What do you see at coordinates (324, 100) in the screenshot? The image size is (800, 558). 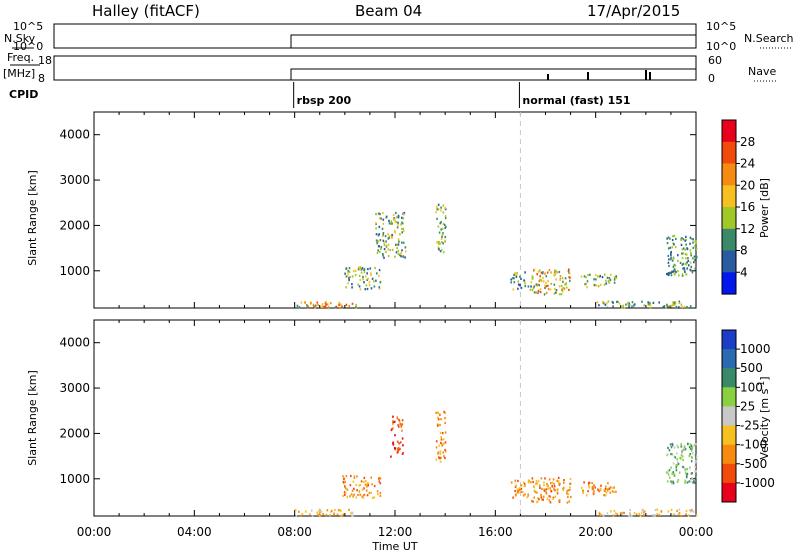 I see `cpid-entry: rbsp 200` at bounding box center [324, 100].